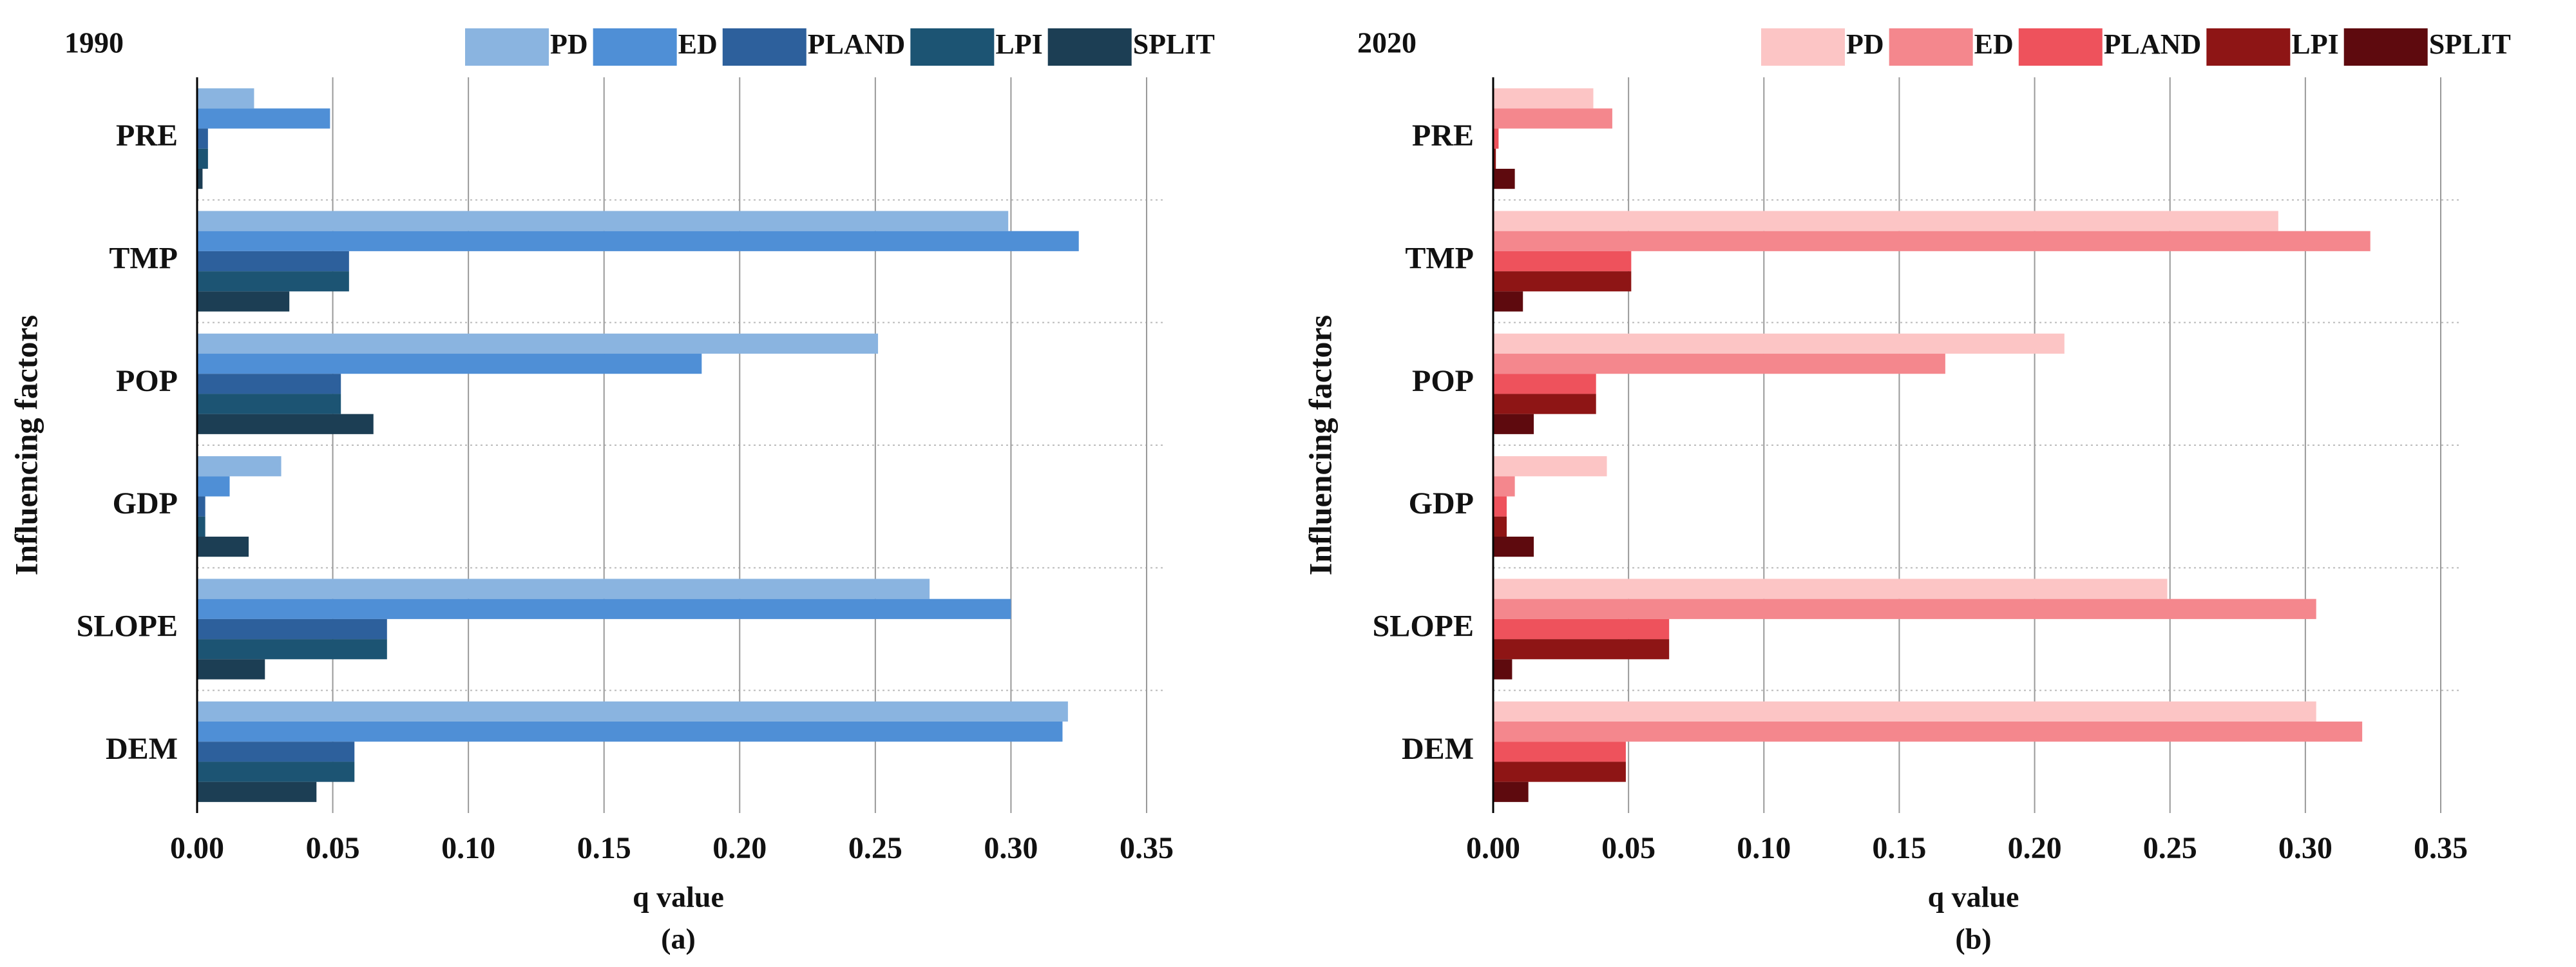 This screenshot has height=967, width=2576. I want to click on panel-caption: (a), so click(679, 939).